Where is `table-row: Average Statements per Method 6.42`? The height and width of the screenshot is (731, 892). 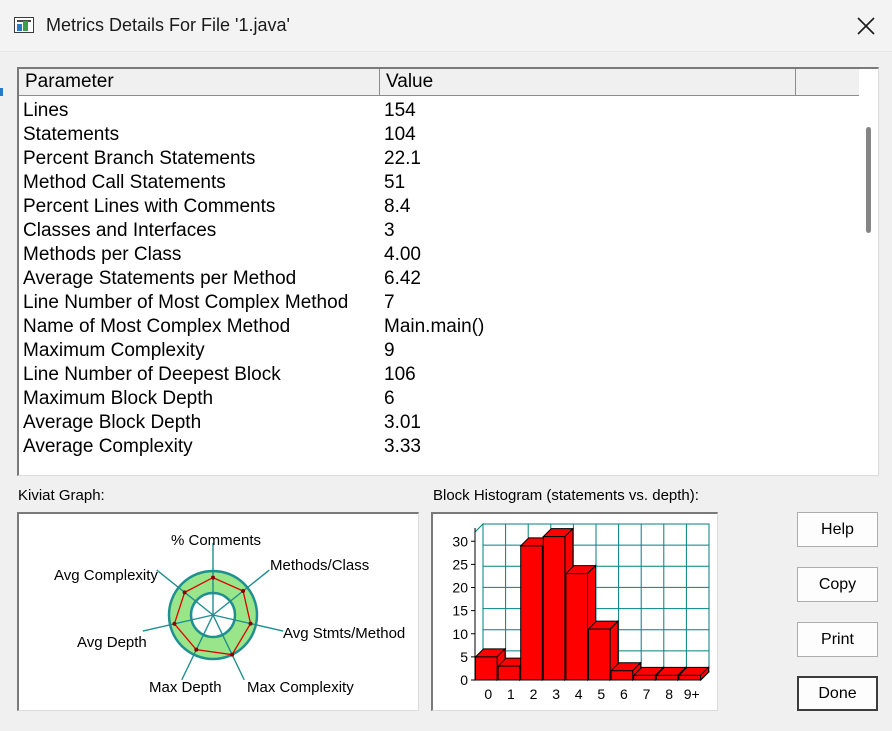 table-row: Average Statements per Method 6.42 is located at coordinates (439, 280).